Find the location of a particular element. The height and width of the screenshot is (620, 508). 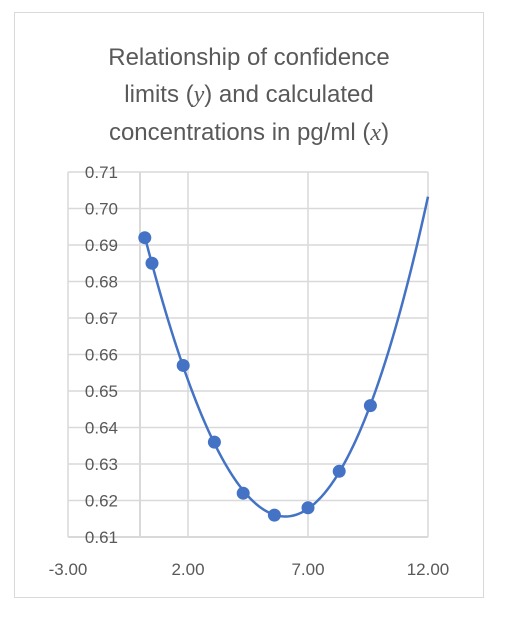

title-text: ) and calculated is located at coordinates (289, 94).